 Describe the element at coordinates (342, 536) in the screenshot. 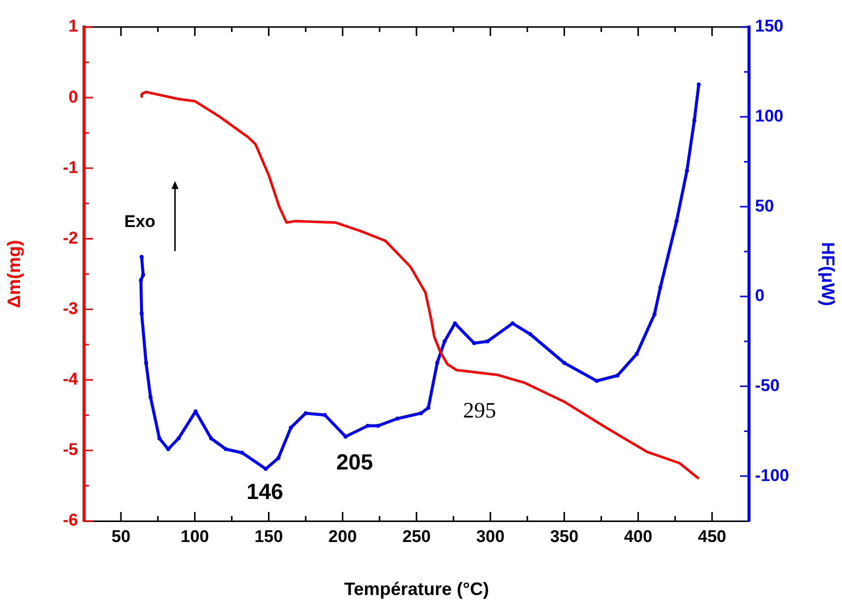

I see `x-tick-label: 200` at that location.